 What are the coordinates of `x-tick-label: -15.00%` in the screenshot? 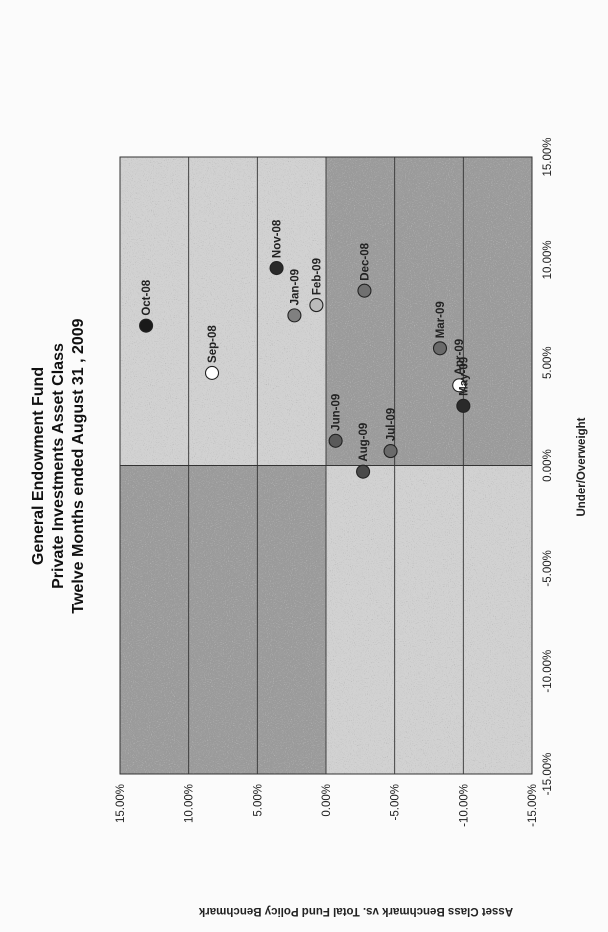 It's located at (548, 774).